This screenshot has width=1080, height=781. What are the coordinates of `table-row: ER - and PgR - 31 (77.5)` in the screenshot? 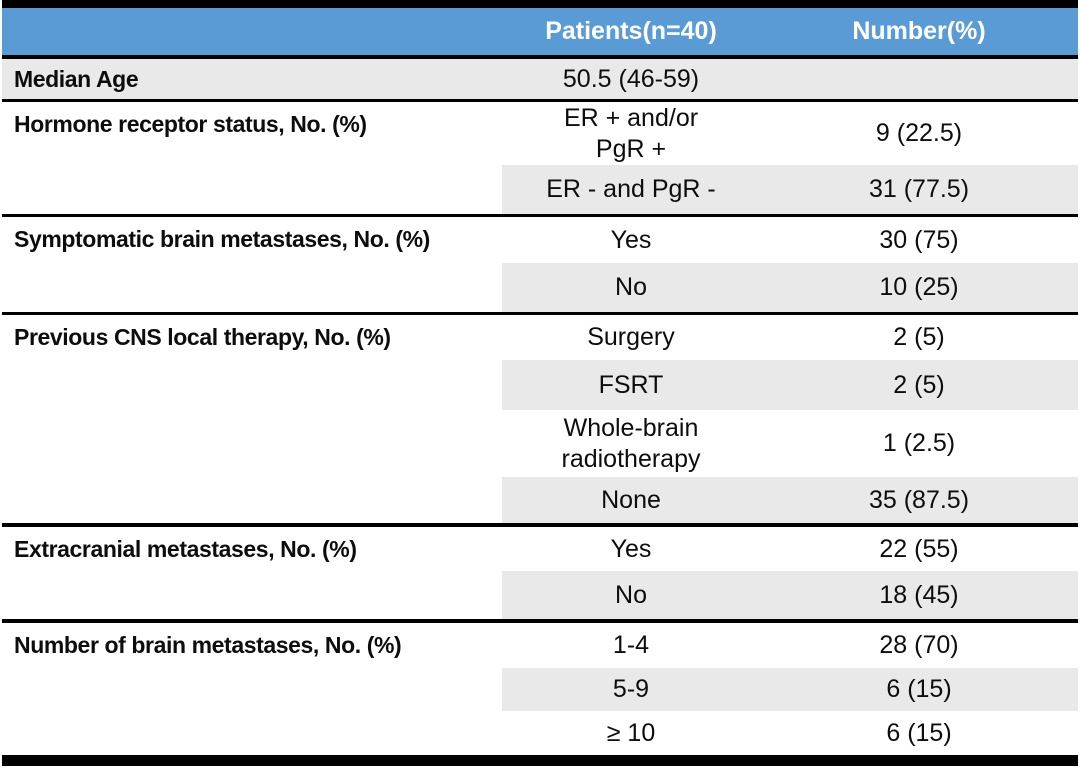 It's located at (540, 189).